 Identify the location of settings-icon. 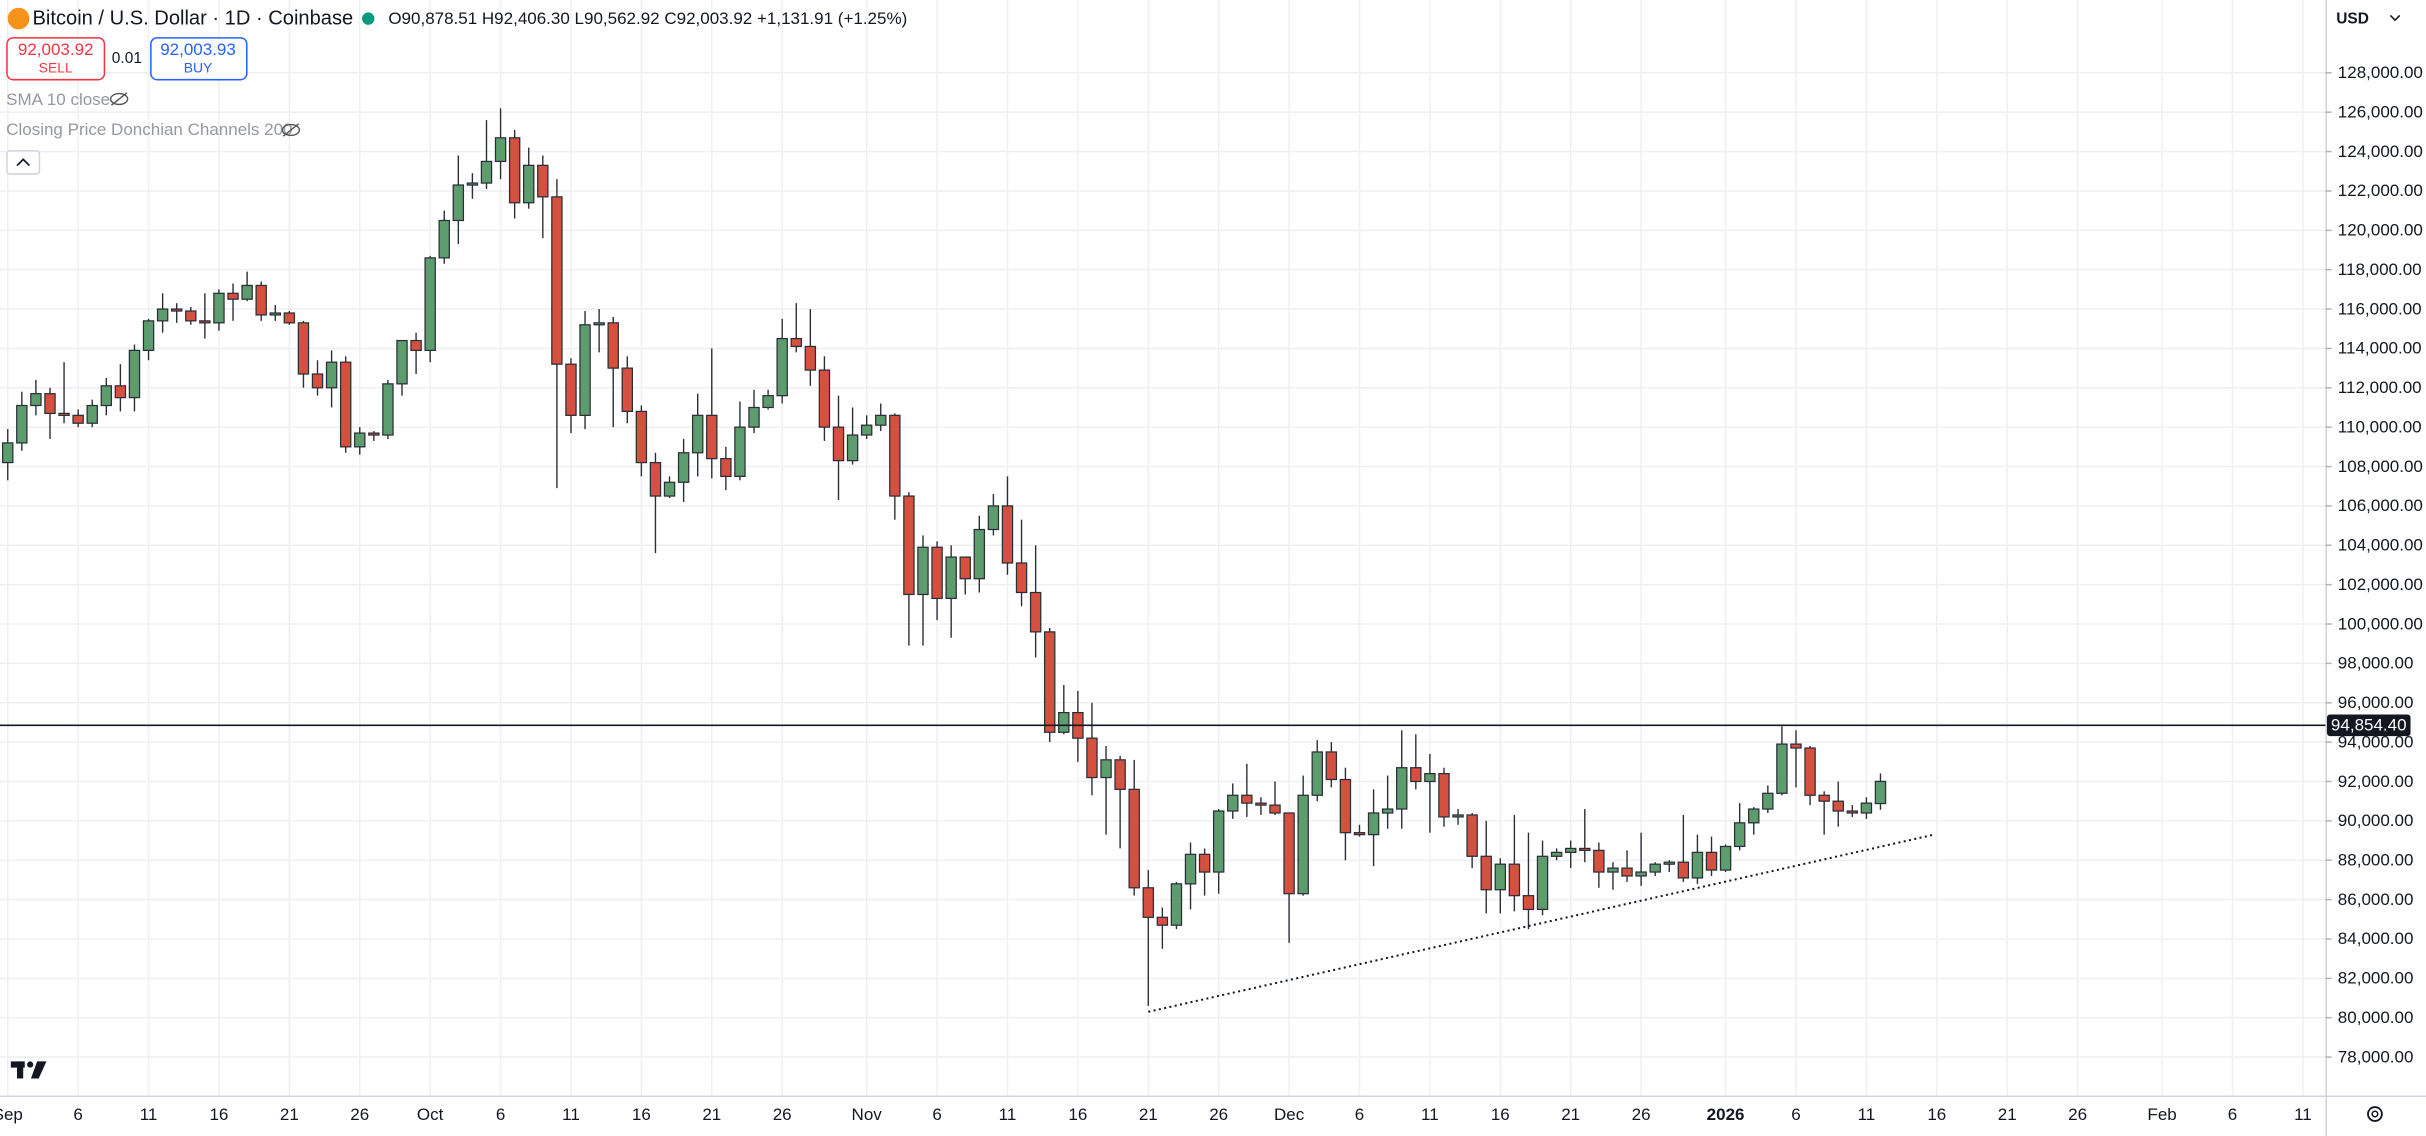
(2375, 1114).